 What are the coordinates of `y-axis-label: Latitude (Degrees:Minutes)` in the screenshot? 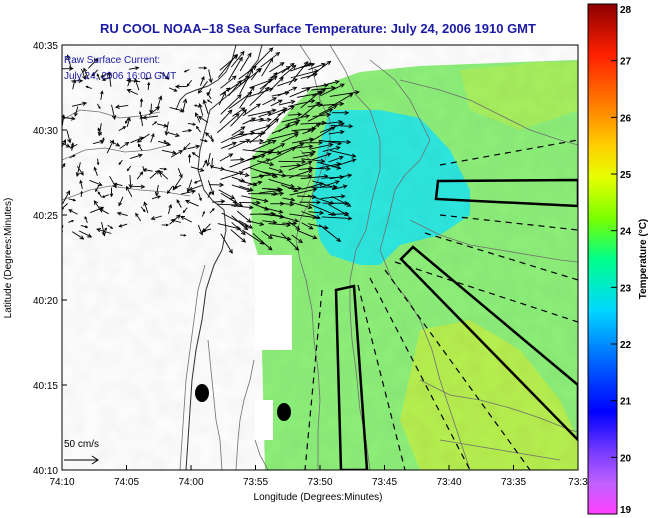 It's located at (8, 258).